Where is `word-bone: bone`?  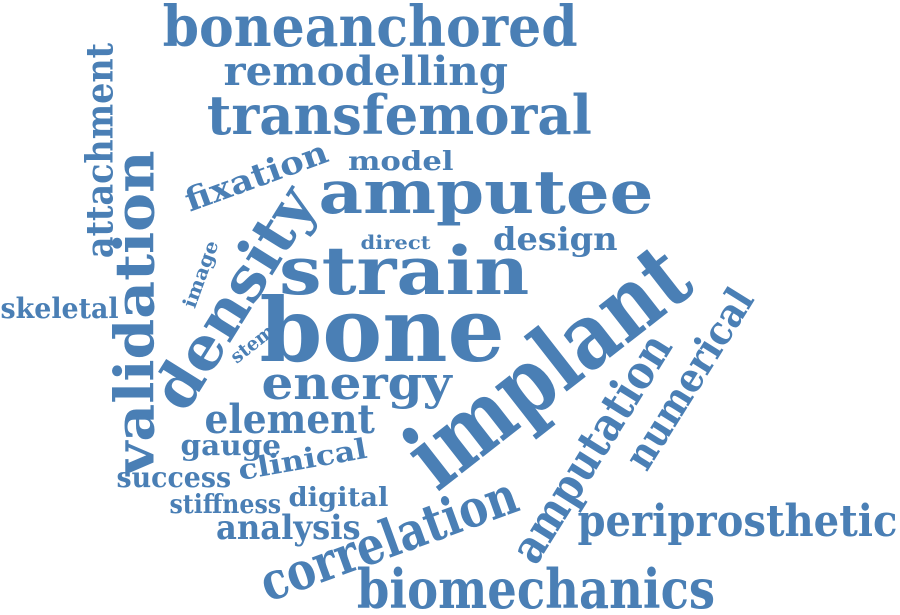 word-bone: bone is located at coordinates (382, 330).